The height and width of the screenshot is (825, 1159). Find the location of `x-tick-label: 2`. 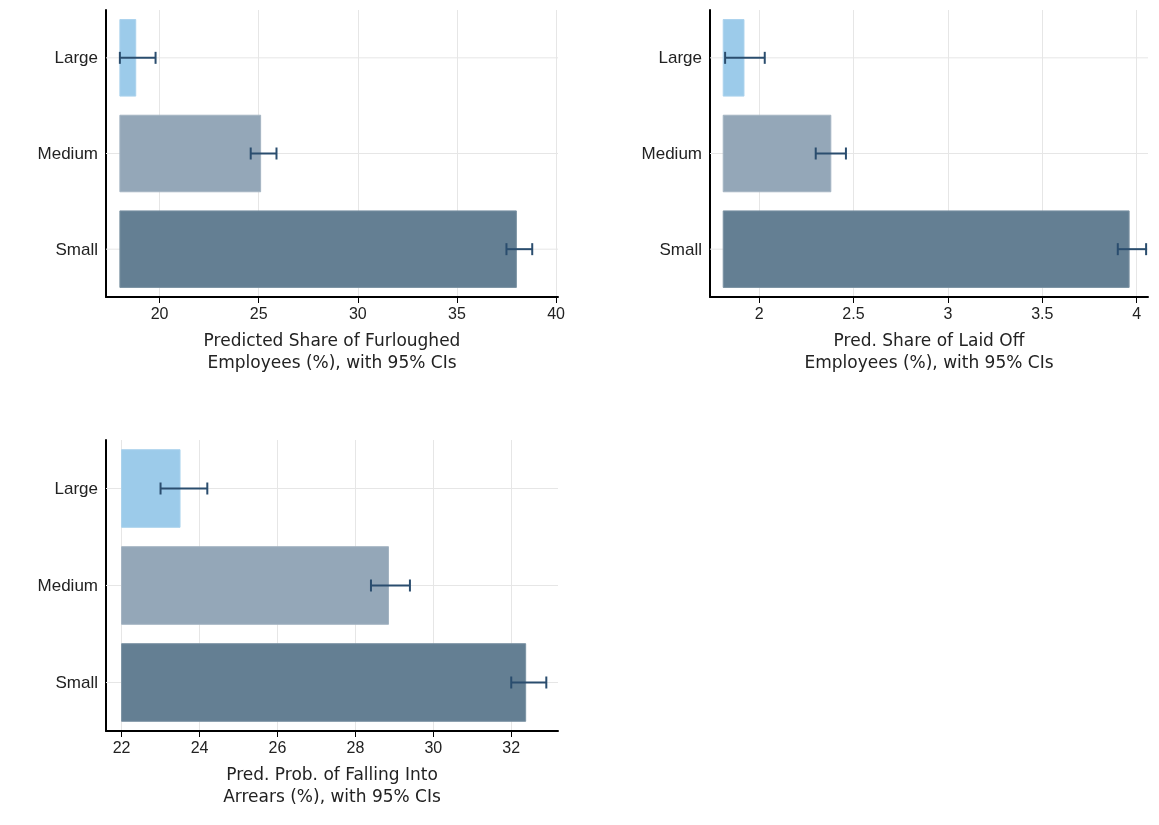

x-tick-label: 2 is located at coordinates (759, 313).